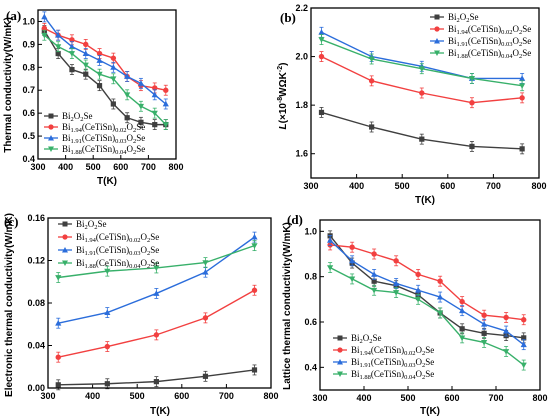 Image resolution: width=550 pixels, height=420 pixels. I want to click on svg-text: Bi1.88(CeTiSn)0.04O2Se, so click(103, 150).